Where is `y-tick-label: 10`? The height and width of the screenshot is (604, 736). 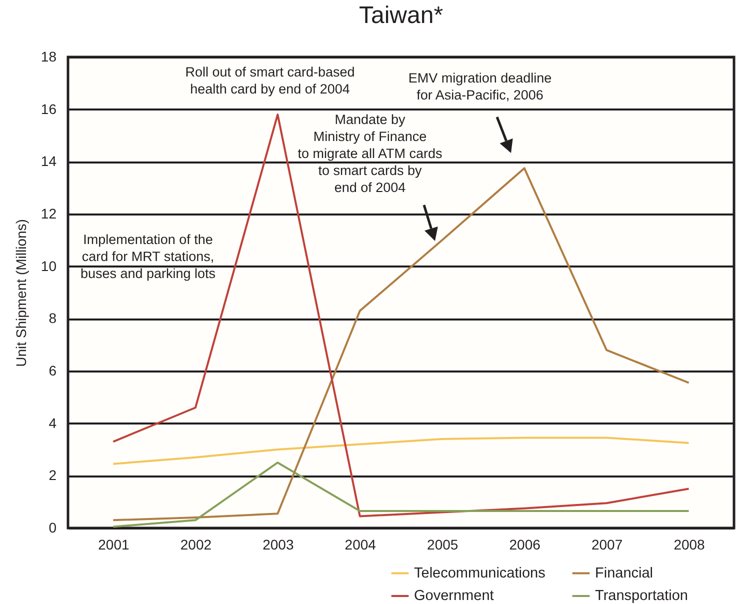
y-tick-label: 10 is located at coordinates (48, 266).